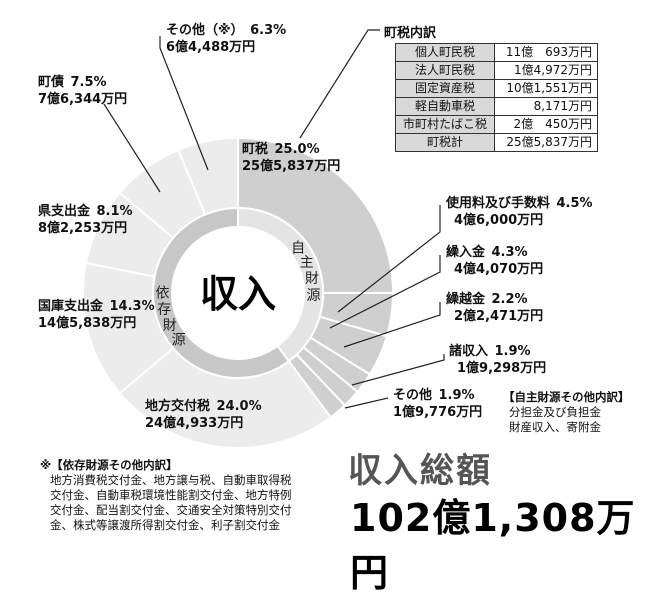 Image resolution: width=650 pixels, height=597 pixels. Describe the element at coordinates (546, 52) in the screenshot. I see `tax-row-amount: 11億 693万円` at that location.